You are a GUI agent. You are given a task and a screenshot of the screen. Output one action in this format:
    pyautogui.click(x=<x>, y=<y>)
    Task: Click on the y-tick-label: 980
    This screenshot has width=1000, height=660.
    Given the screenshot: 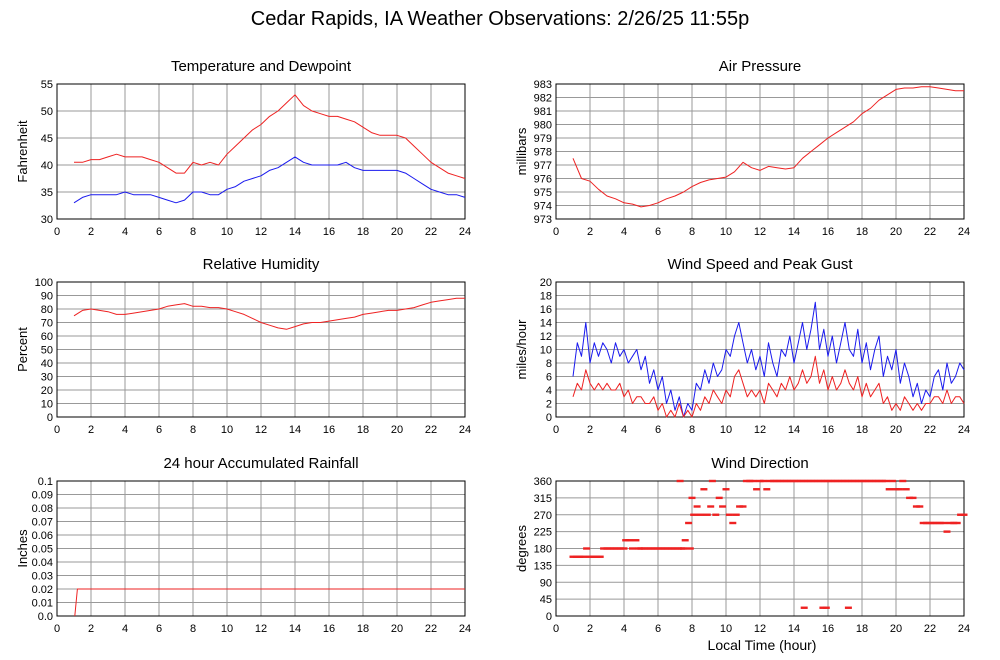 What is the action you would take?
    pyautogui.click(x=543, y=126)
    